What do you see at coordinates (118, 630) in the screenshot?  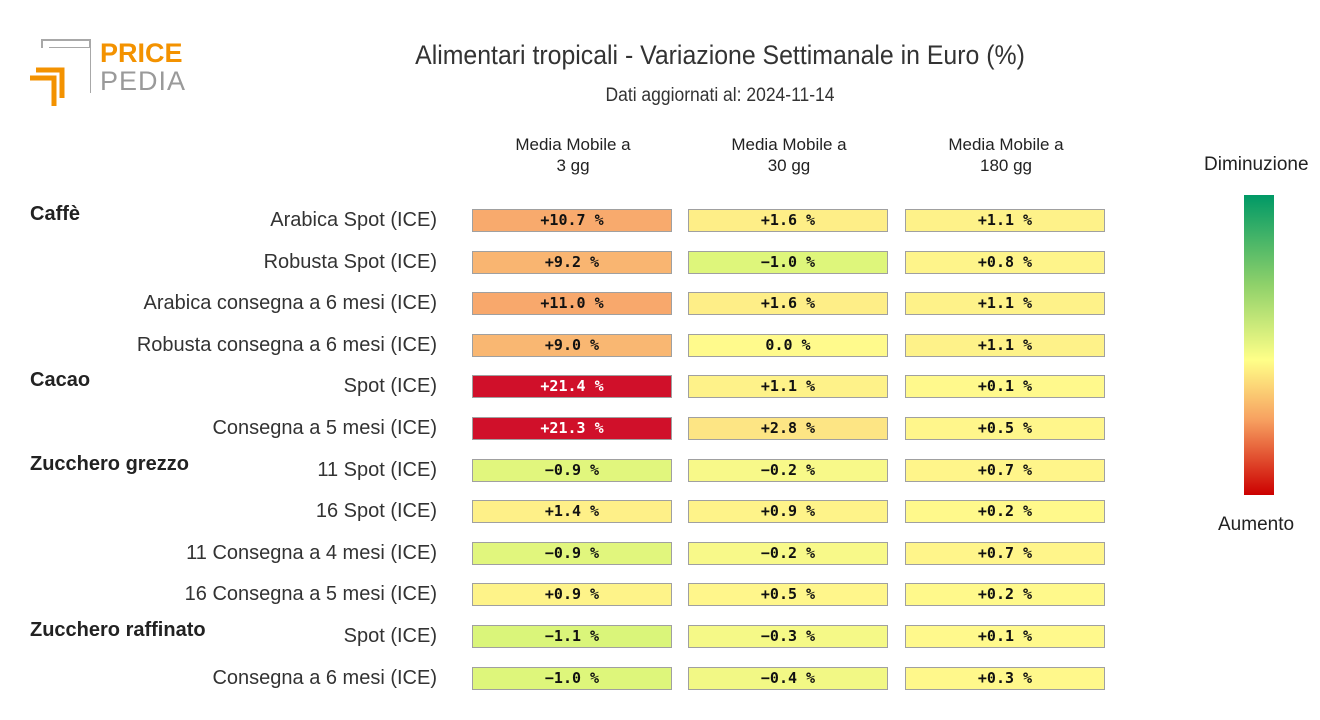 I see `group-label: Zucchero raffinato` at bounding box center [118, 630].